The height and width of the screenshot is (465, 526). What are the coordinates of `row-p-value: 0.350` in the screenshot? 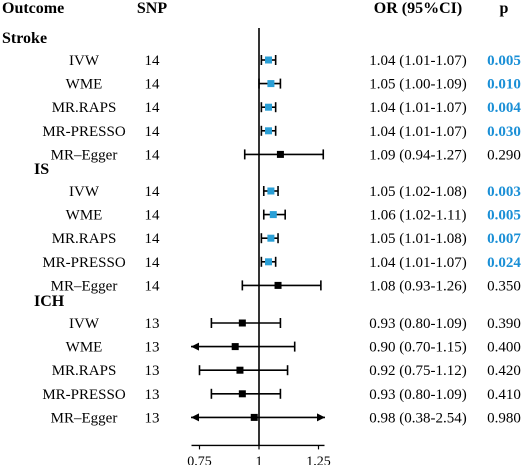 It's located at (504, 286).